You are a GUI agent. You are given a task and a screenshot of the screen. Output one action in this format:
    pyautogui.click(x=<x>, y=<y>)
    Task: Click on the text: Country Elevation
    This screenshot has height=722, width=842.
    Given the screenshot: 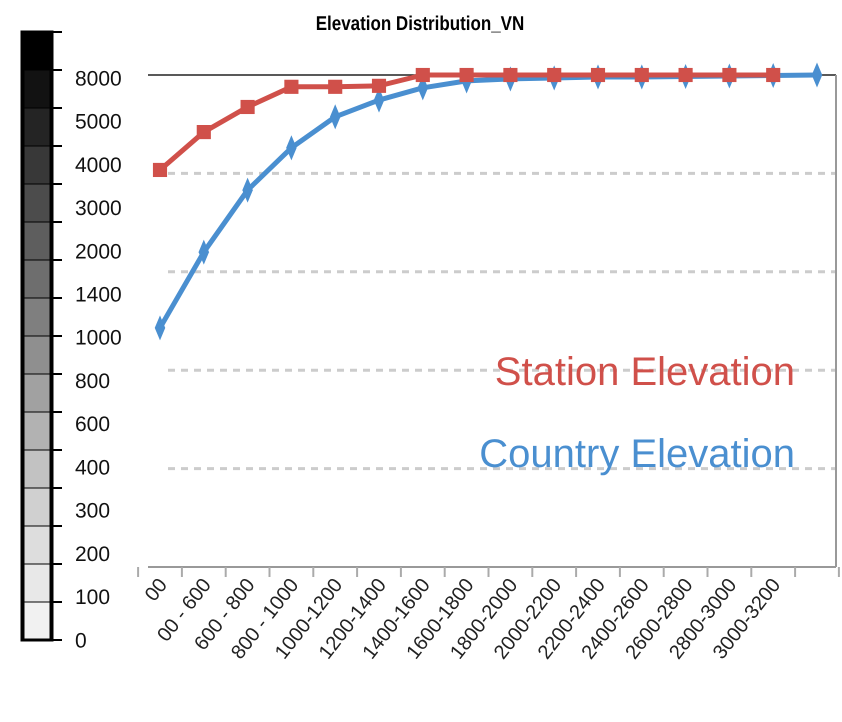 What is the action you would take?
    pyautogui.click(x=637, y=454)
    